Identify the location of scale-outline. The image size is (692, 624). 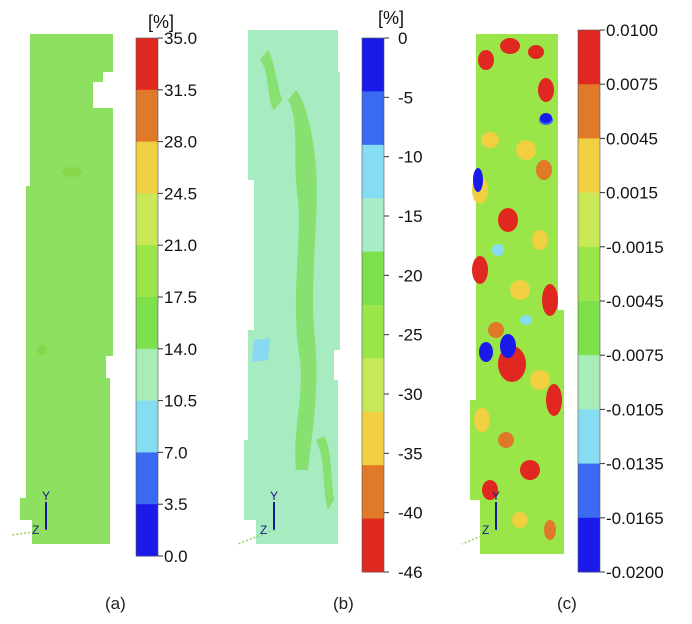
(373, 305).